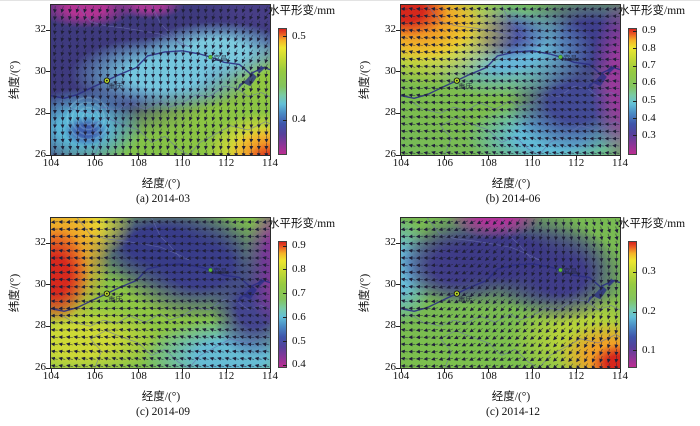 This screenshot has height=426, width=700. I want to click on x-tick-label: 112, so click(576, 163).